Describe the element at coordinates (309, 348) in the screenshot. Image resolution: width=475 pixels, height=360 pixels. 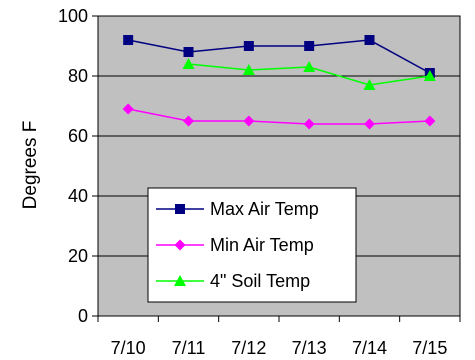
I see `x-tick-label: 7/13` at that location.